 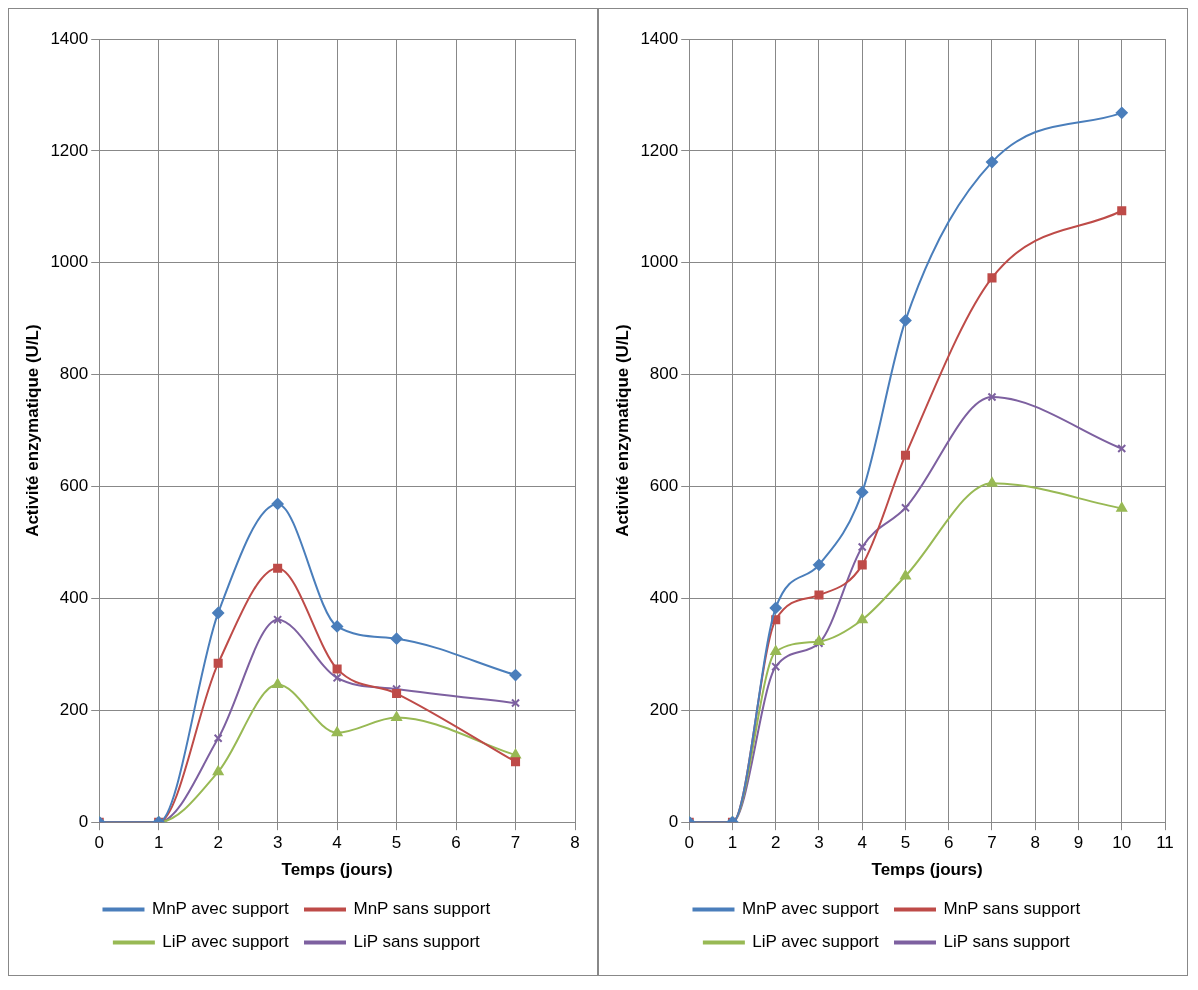 What do you see at coordinates (1078, 843) in the screenshot?
I see `x-tick-label: 9` at bounding box center [1078, 843].